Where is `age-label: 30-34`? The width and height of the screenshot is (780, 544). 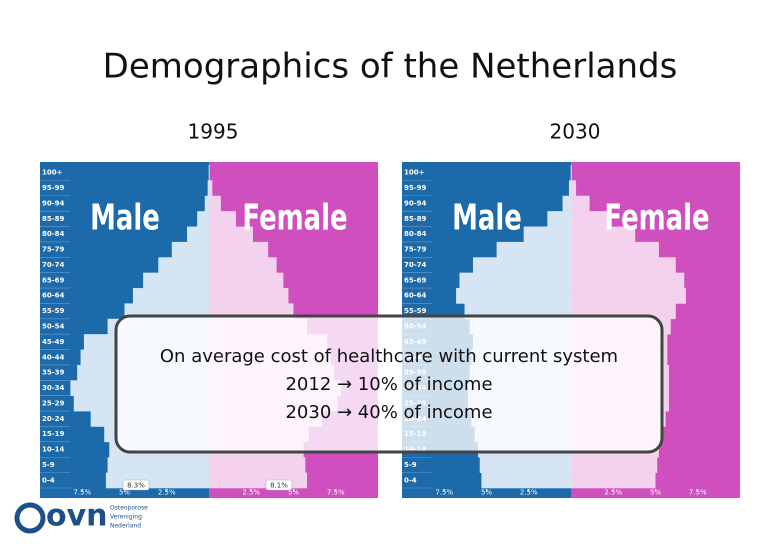 age-label: 30-34 is located at coordinates (53, 388).